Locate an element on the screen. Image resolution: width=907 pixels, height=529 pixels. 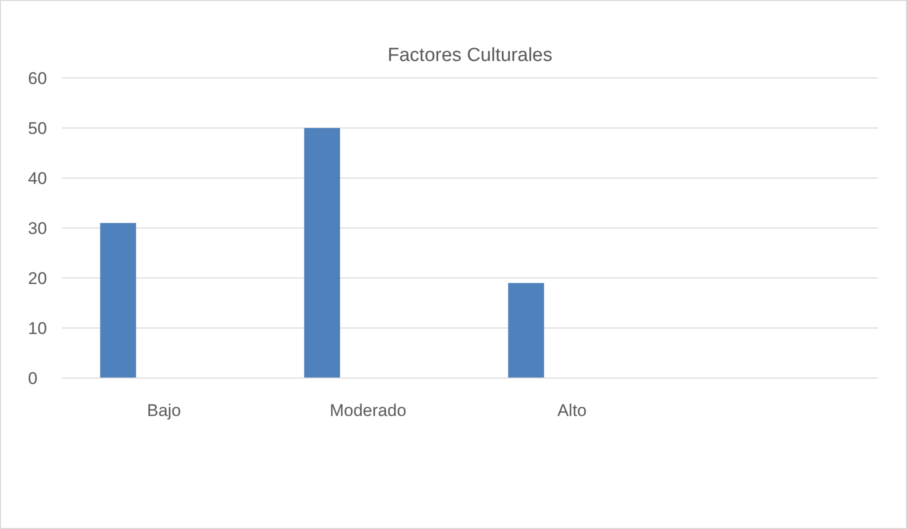
y-tick-label: 10 is located at coordinates (37, 328).